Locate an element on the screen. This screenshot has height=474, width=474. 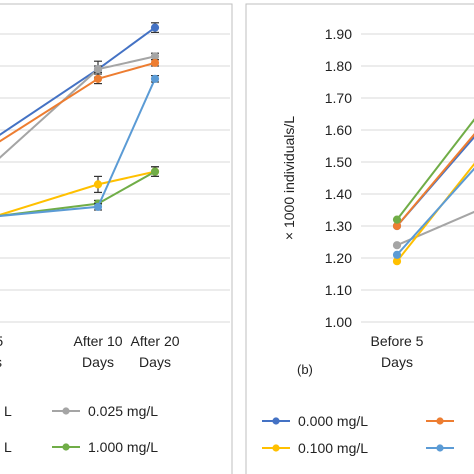
y-tick-label: 1.40 is located at coordinates (338, 194).